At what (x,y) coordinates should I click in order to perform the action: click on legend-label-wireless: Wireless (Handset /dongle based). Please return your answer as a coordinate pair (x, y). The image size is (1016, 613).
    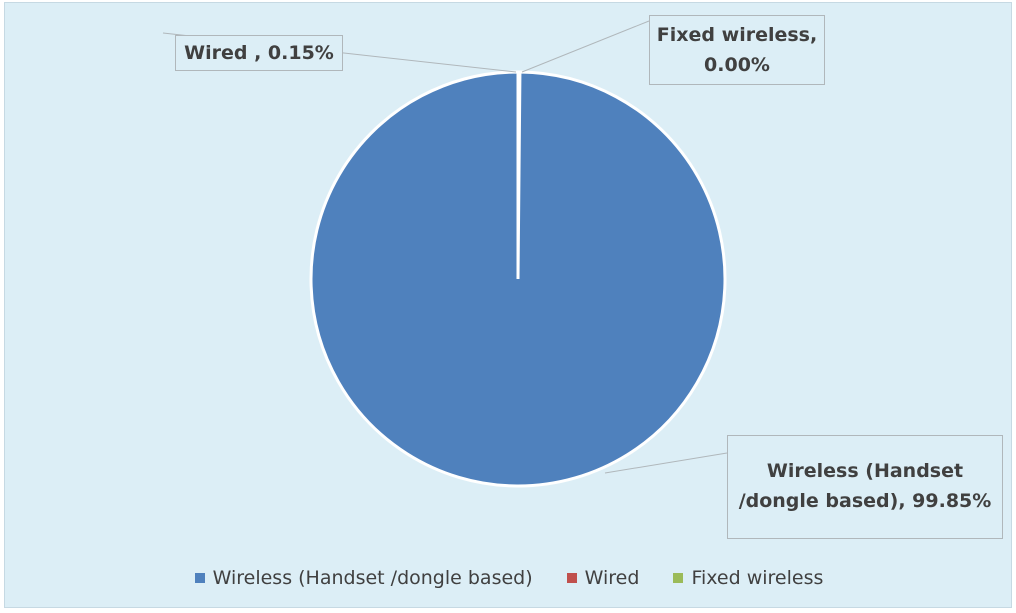
    Looking at the image, I should click on (372, 578).